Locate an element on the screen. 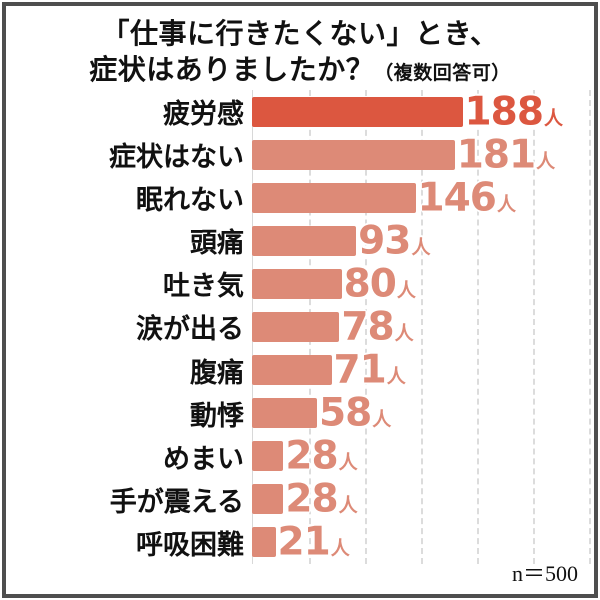  chart-row: 手が震える 28人 is located at coordinates (298, 499).